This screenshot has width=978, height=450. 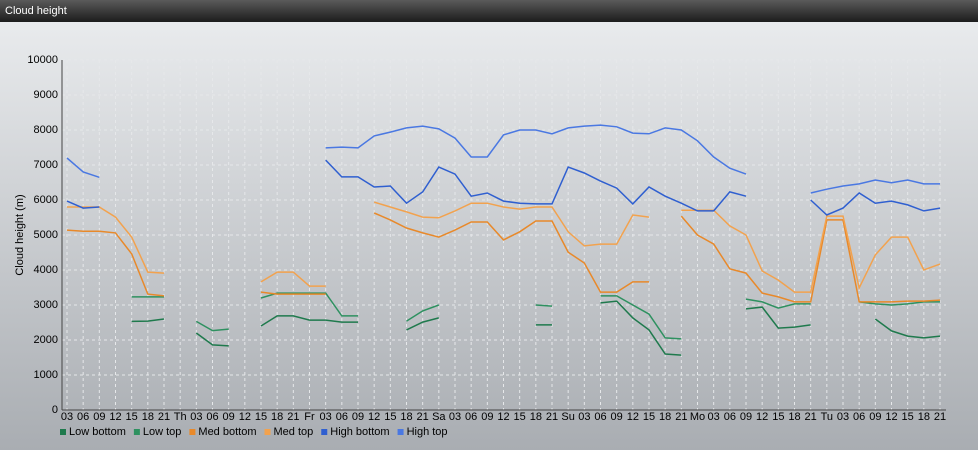 I want to click on legend-label: High bottom, so click(x=359, y=432).